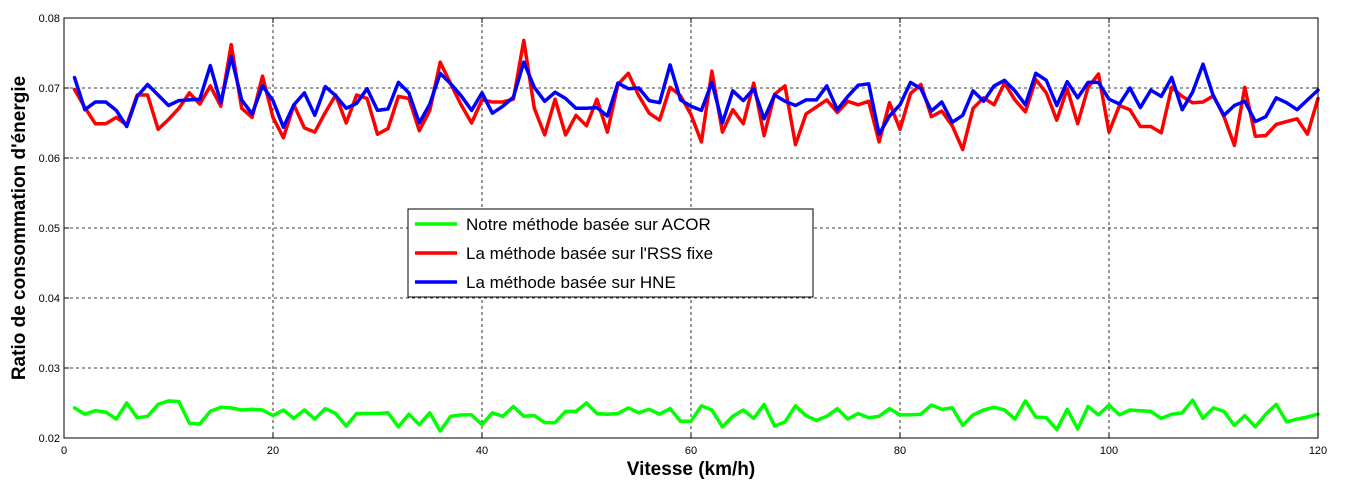 This screenshot has width=1363, height=496. I want to click on x-tick-label: 120, so click(1318, 451).